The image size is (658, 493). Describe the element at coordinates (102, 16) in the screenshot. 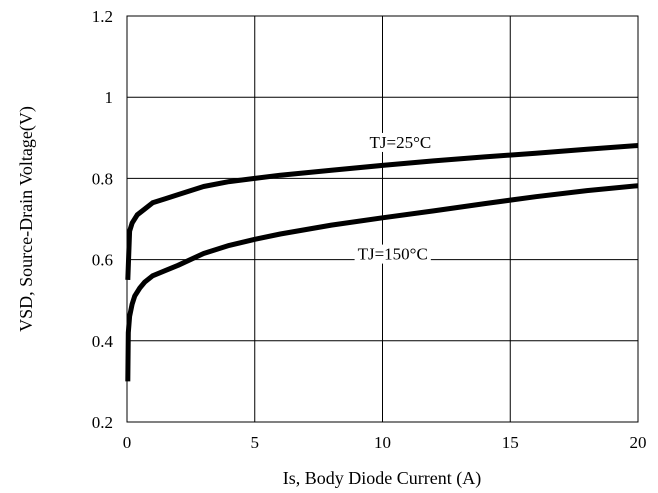

I see `y-tick-label: 1.2` at that location.